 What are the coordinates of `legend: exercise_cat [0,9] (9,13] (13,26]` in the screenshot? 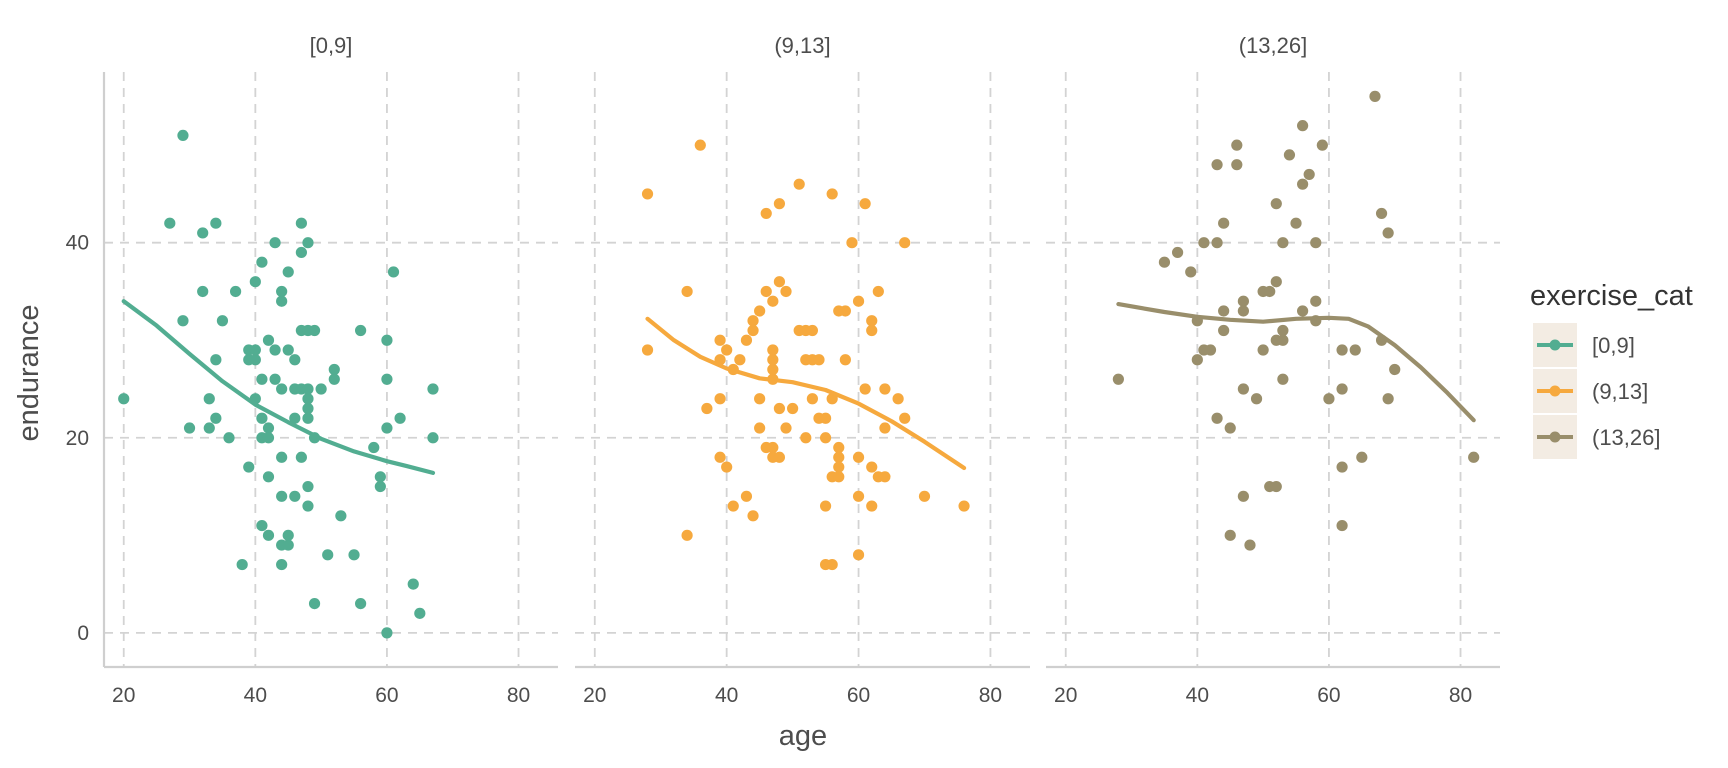 It's located at (1611, 369).